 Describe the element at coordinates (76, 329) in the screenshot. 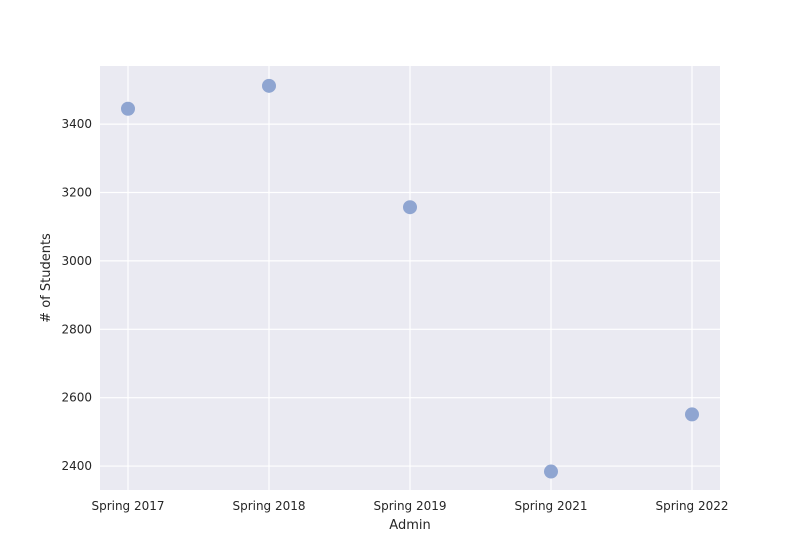

I see `y-tick-label: 2800` at that location.